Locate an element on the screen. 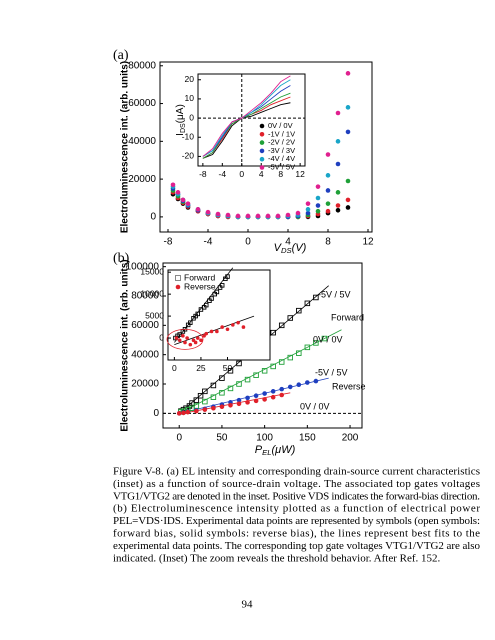 The image size is (495, 640). x-tick-label: 200 is located at coordinates (350, 438).